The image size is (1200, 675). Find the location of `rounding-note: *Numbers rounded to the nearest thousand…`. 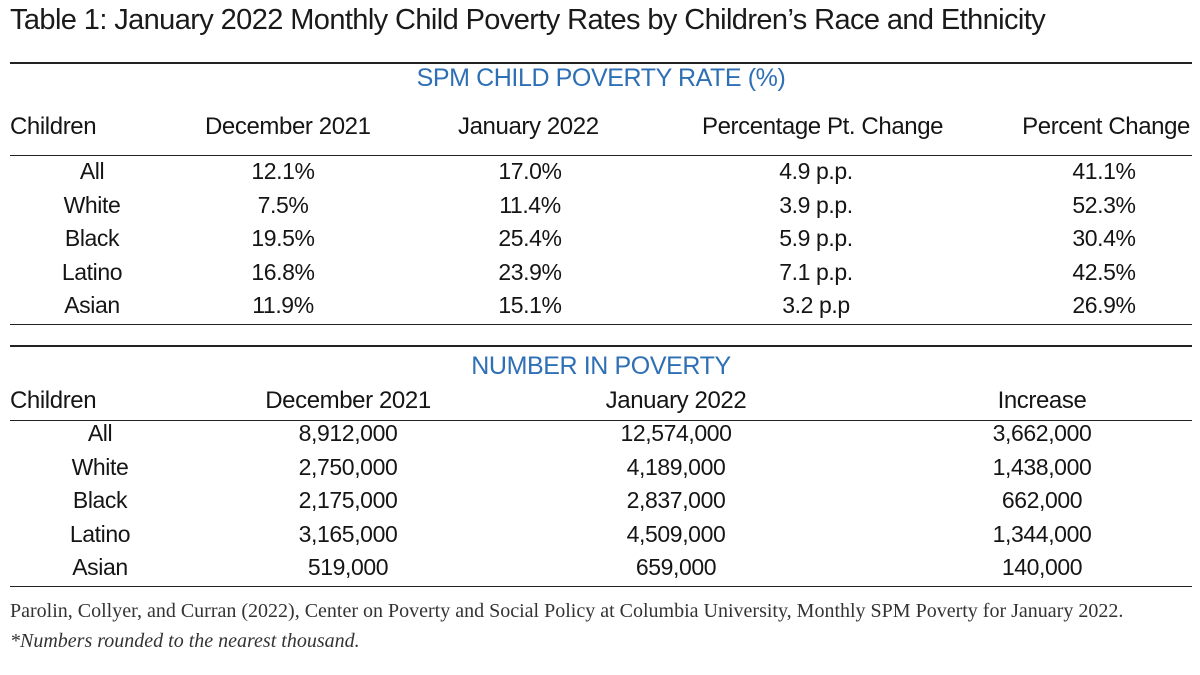

rounding-note: *Numbers rounded to the nearest thousand… is located at coordinates (185, 641).